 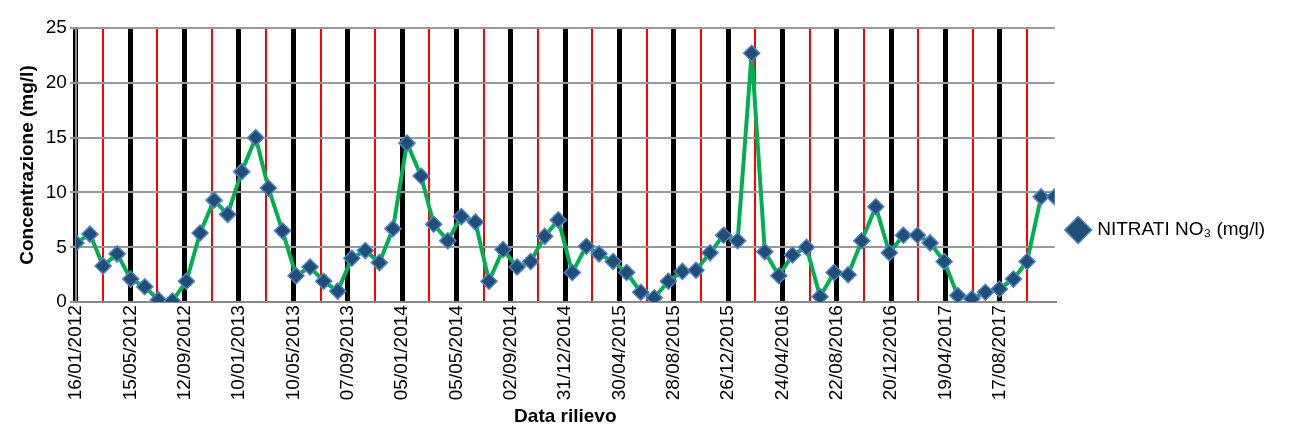 I want to click on y-tick-label: 15, so click(x=56, y=136).